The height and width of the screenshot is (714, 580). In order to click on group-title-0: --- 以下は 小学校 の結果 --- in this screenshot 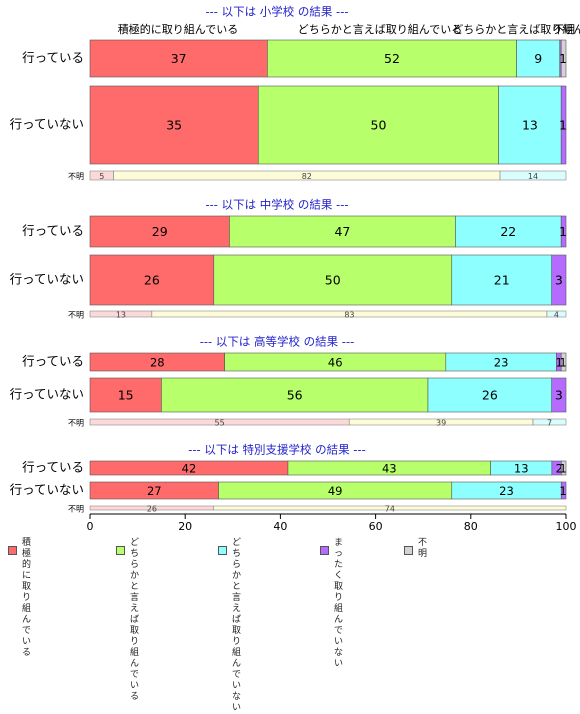, I will do `click(276, 12)`.